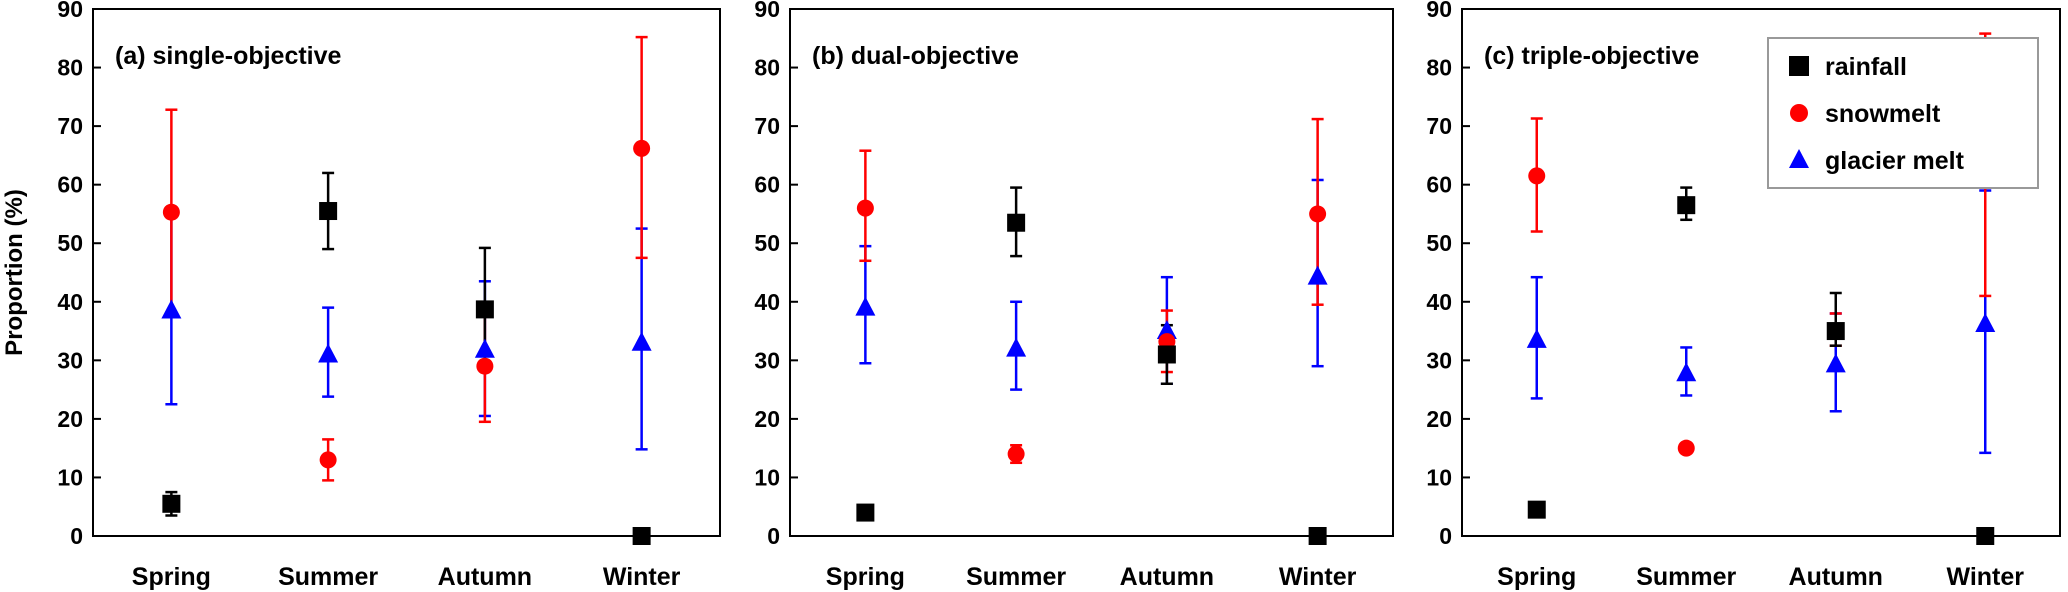 The image size is (2068, 592). What do you see at coordinates (1866, 67) in the screenshot?
I see `legend-label: rainfall` at bounding box center [1866, 67].